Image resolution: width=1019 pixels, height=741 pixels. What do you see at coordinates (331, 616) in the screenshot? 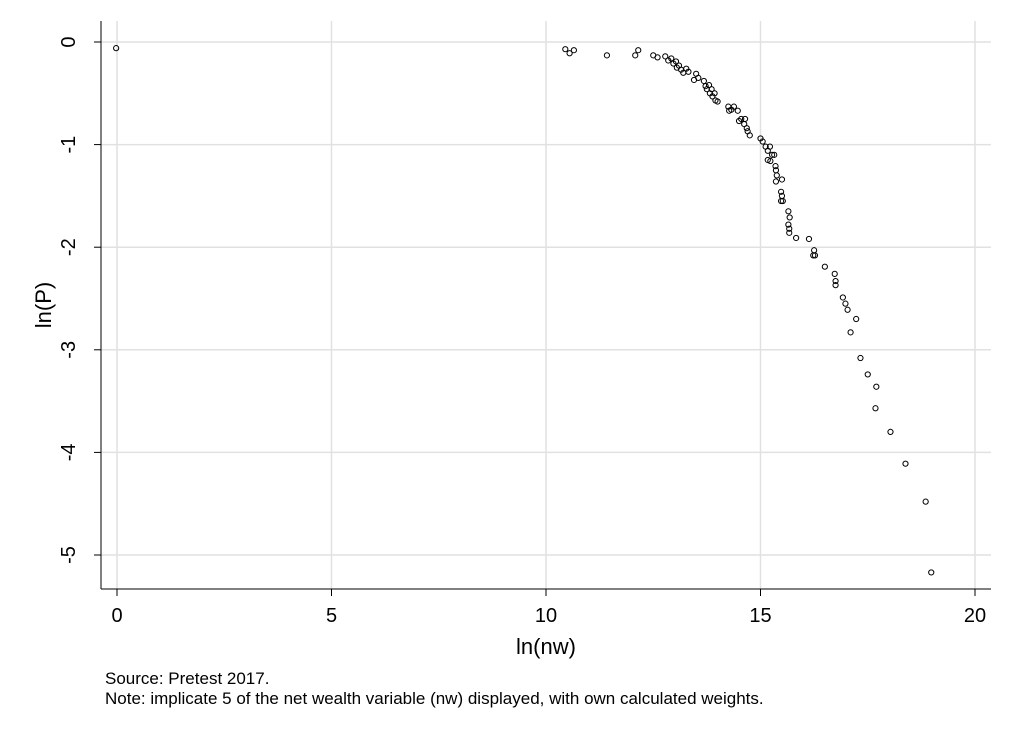
I see `x-tick-label: 5` at bounding box center [331, 616].